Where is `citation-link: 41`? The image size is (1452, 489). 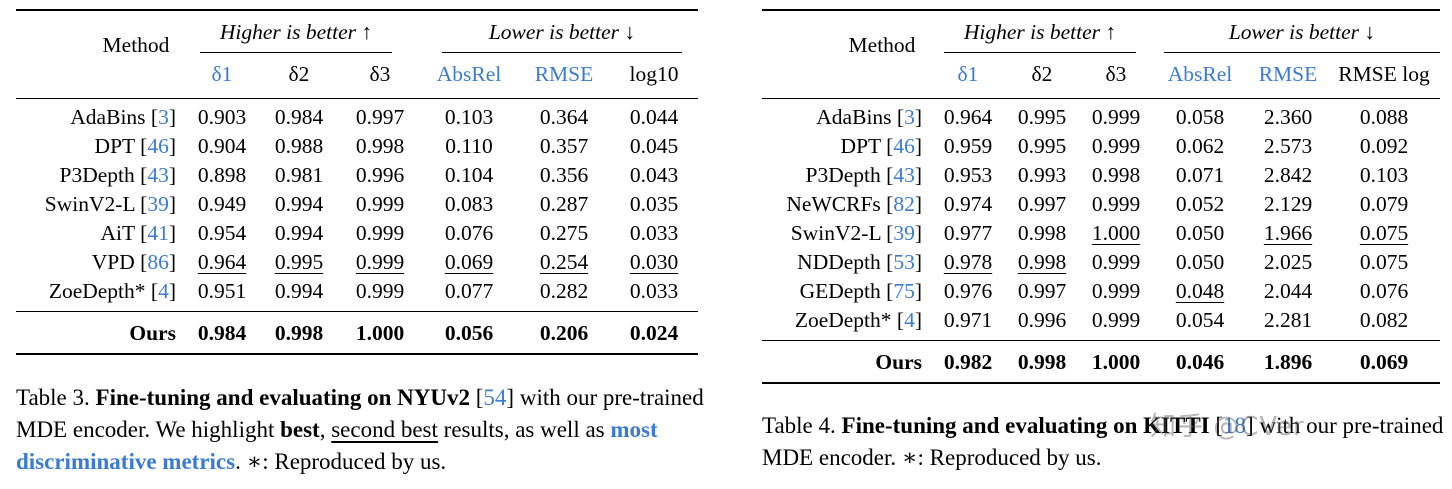
citation-link: 41 is located at coordinates (158, 233).